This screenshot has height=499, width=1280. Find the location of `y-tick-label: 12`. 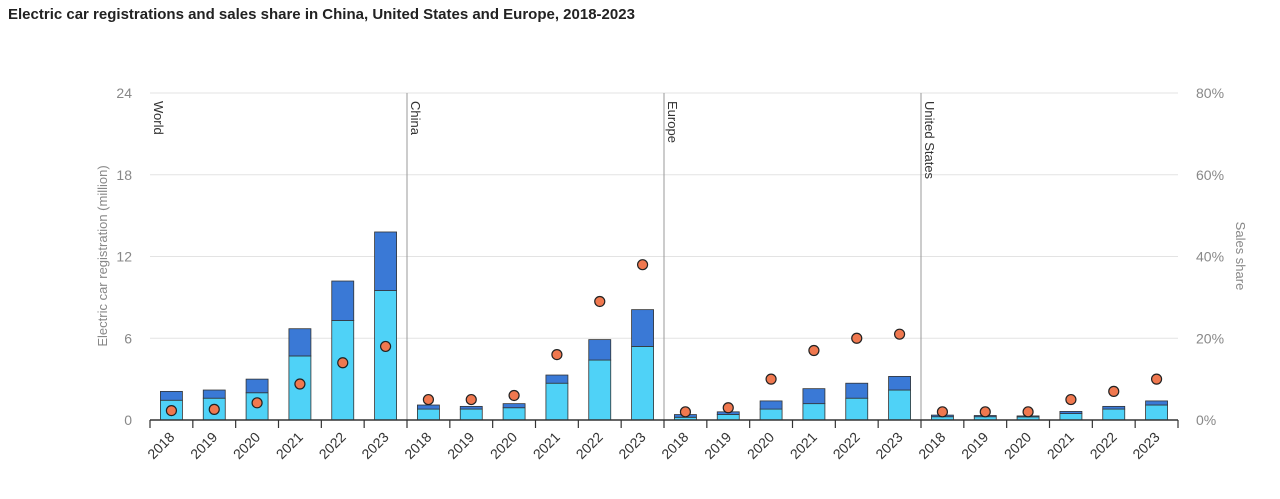

y-tick-label: 12 is located at coordinates (124, 257).